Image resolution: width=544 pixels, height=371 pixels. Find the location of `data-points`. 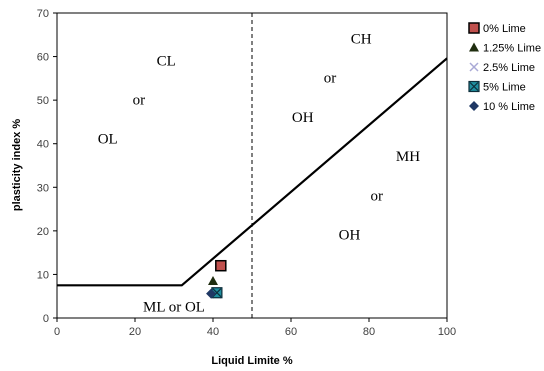

data-points is located at coordinates (216, 279).